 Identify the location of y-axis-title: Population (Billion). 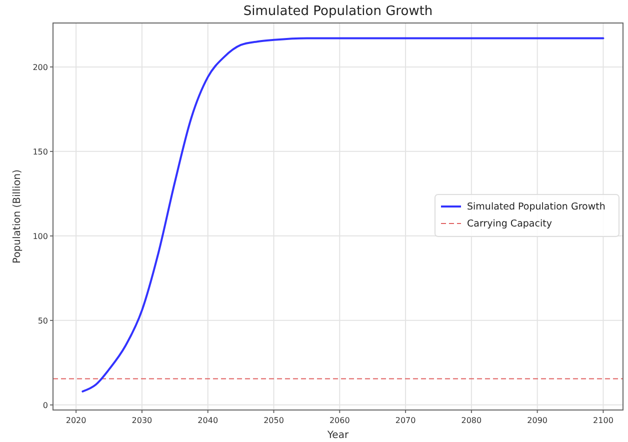
(17, 216).